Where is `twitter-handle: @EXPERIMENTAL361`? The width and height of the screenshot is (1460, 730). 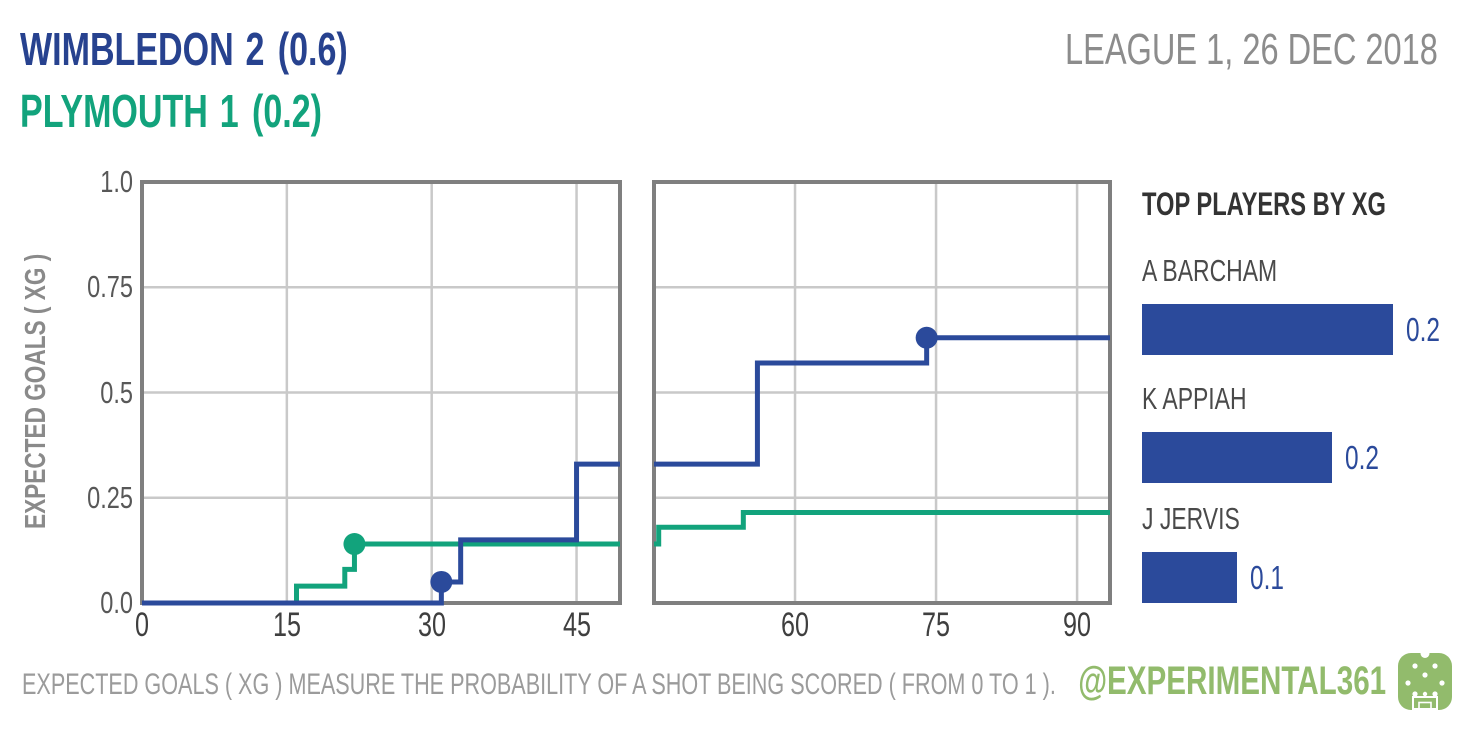 twitter-handle: @EXPERIMENTAL361 is located at coordinates (1232, 681).